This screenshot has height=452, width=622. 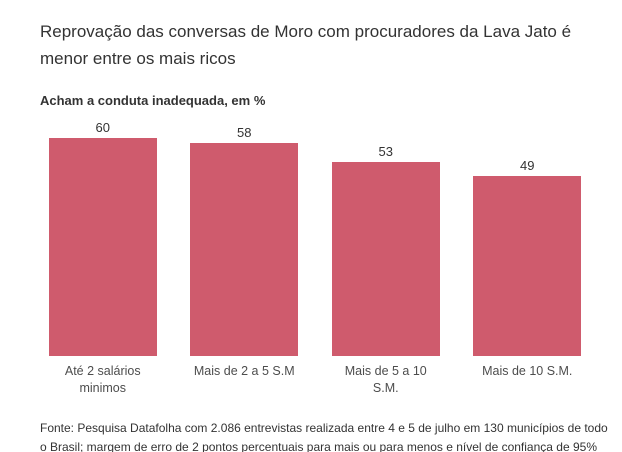 I want to click on bar-column: 58 Mais de 2 a 5 S.M, so click(x=245, y=258).